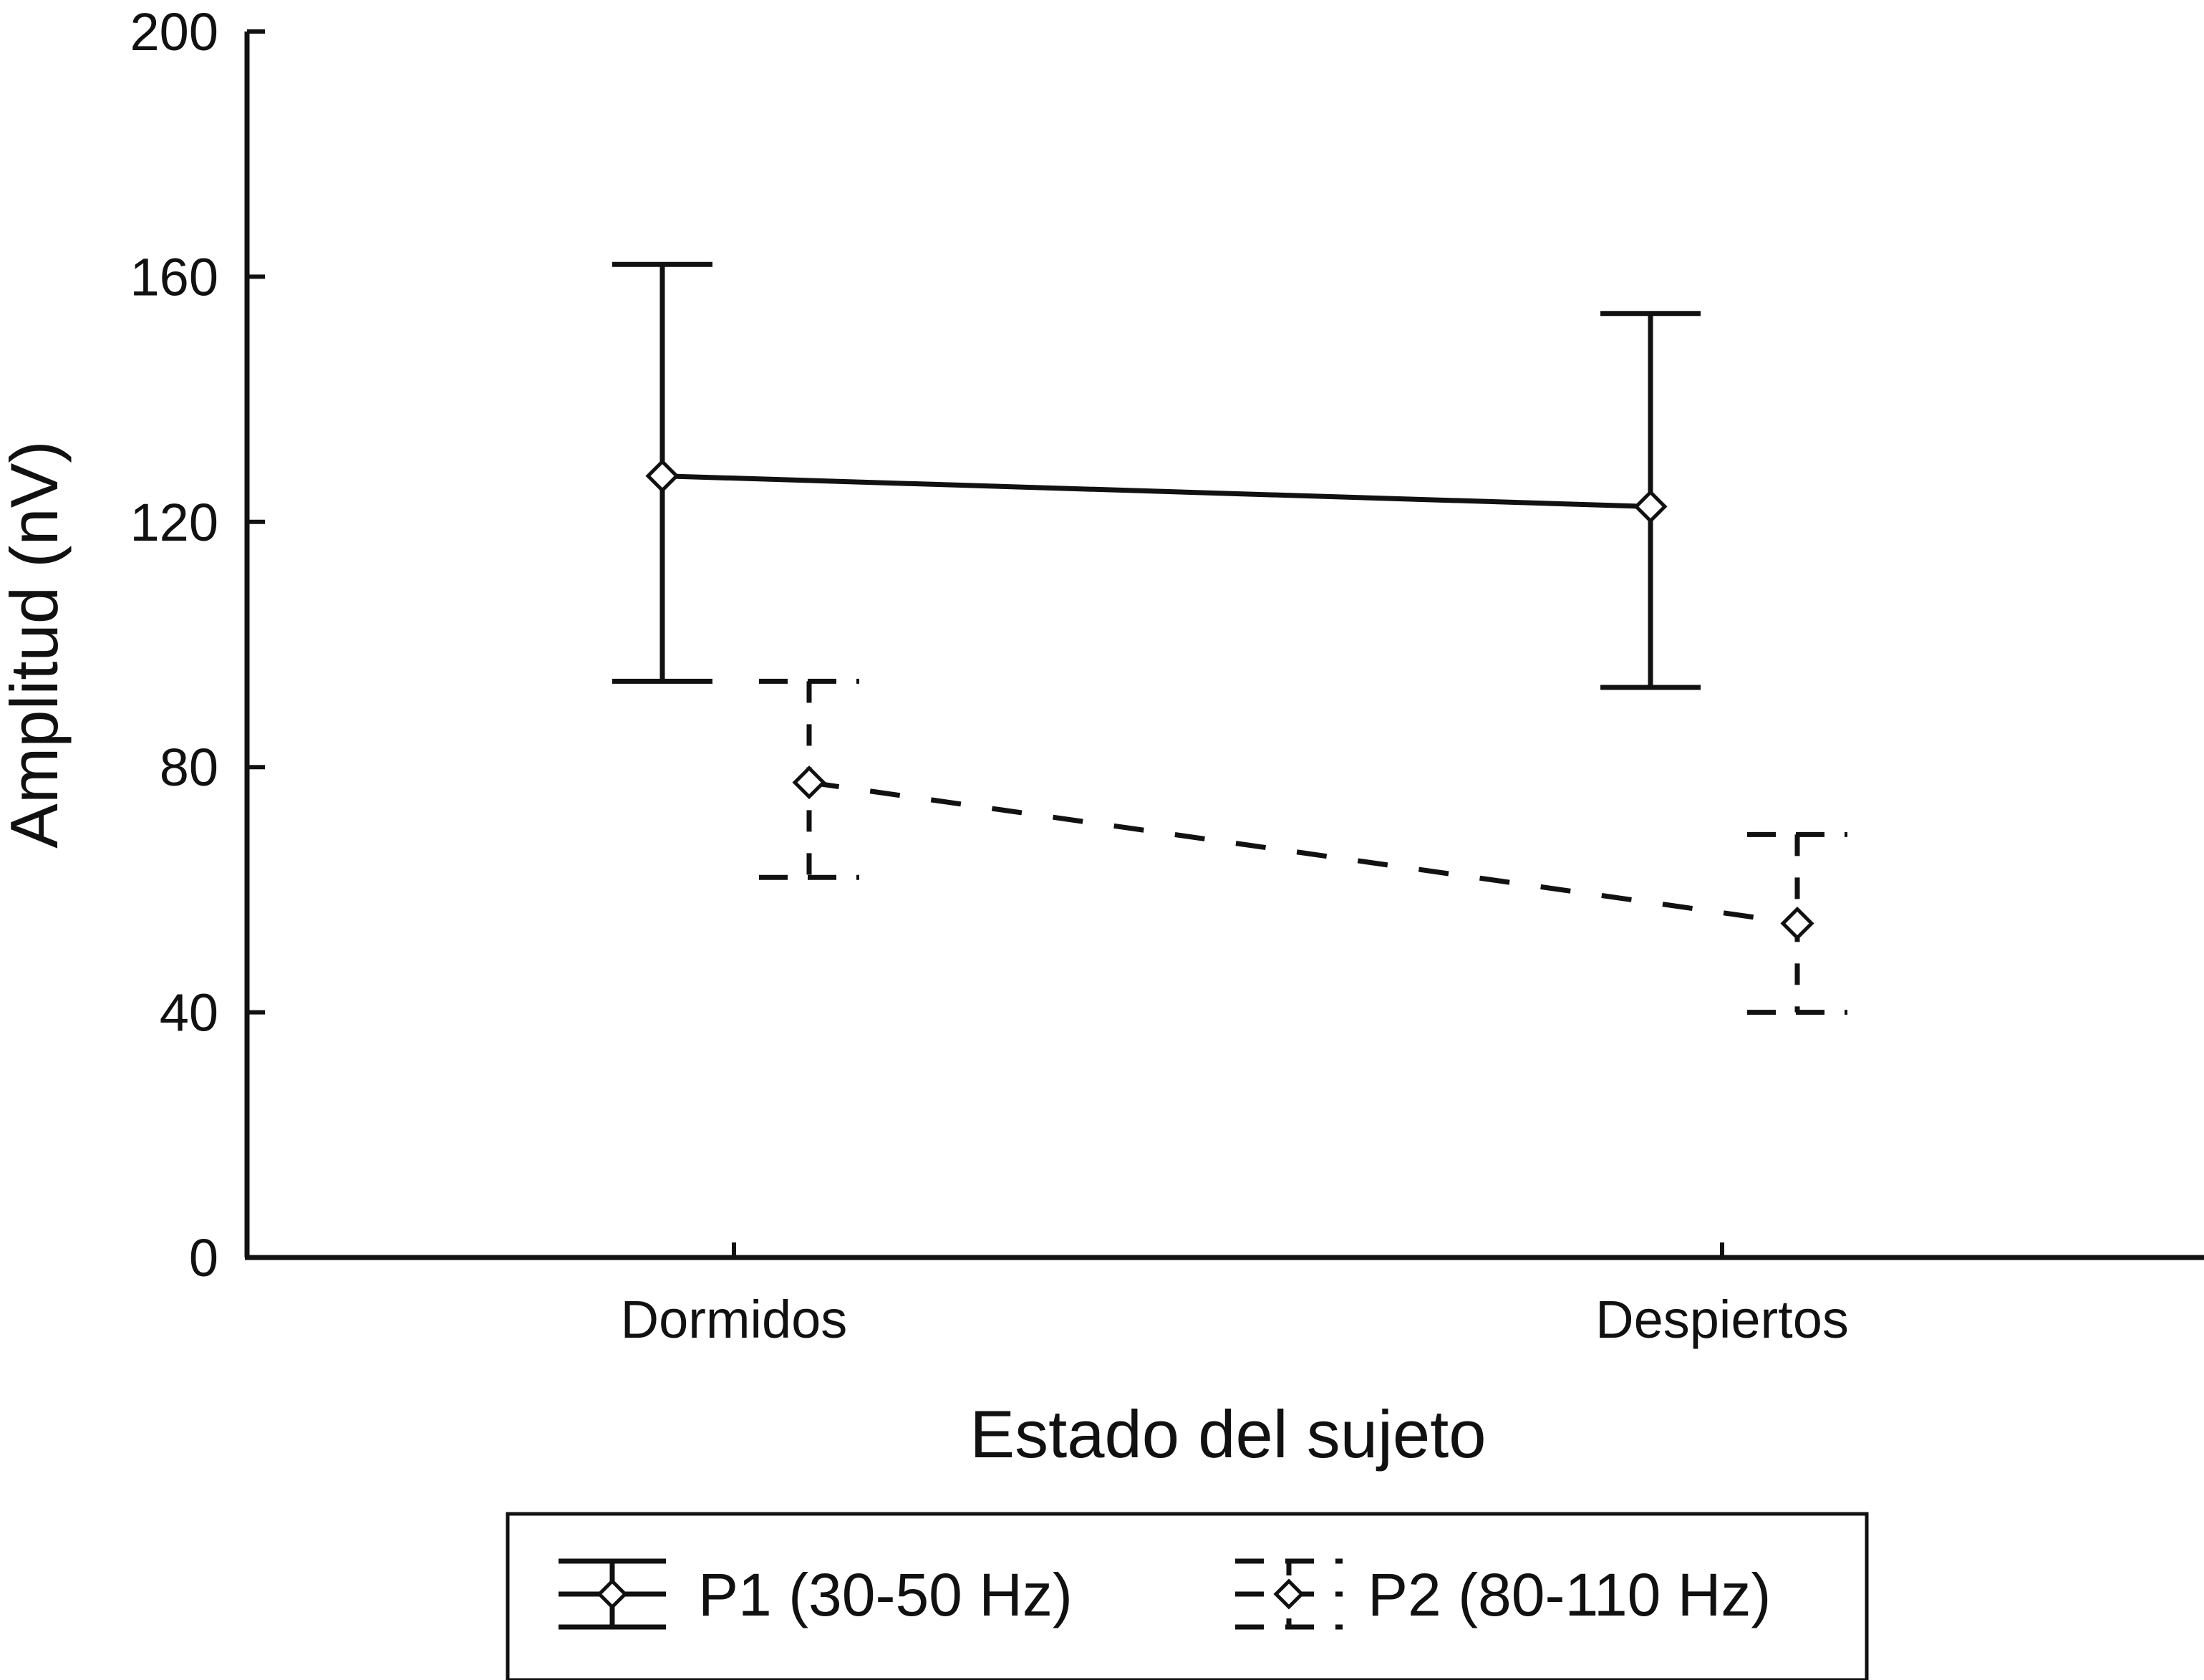  I want to click on x-ticks: Dormidos Despiertos, so click(1235, 1295).